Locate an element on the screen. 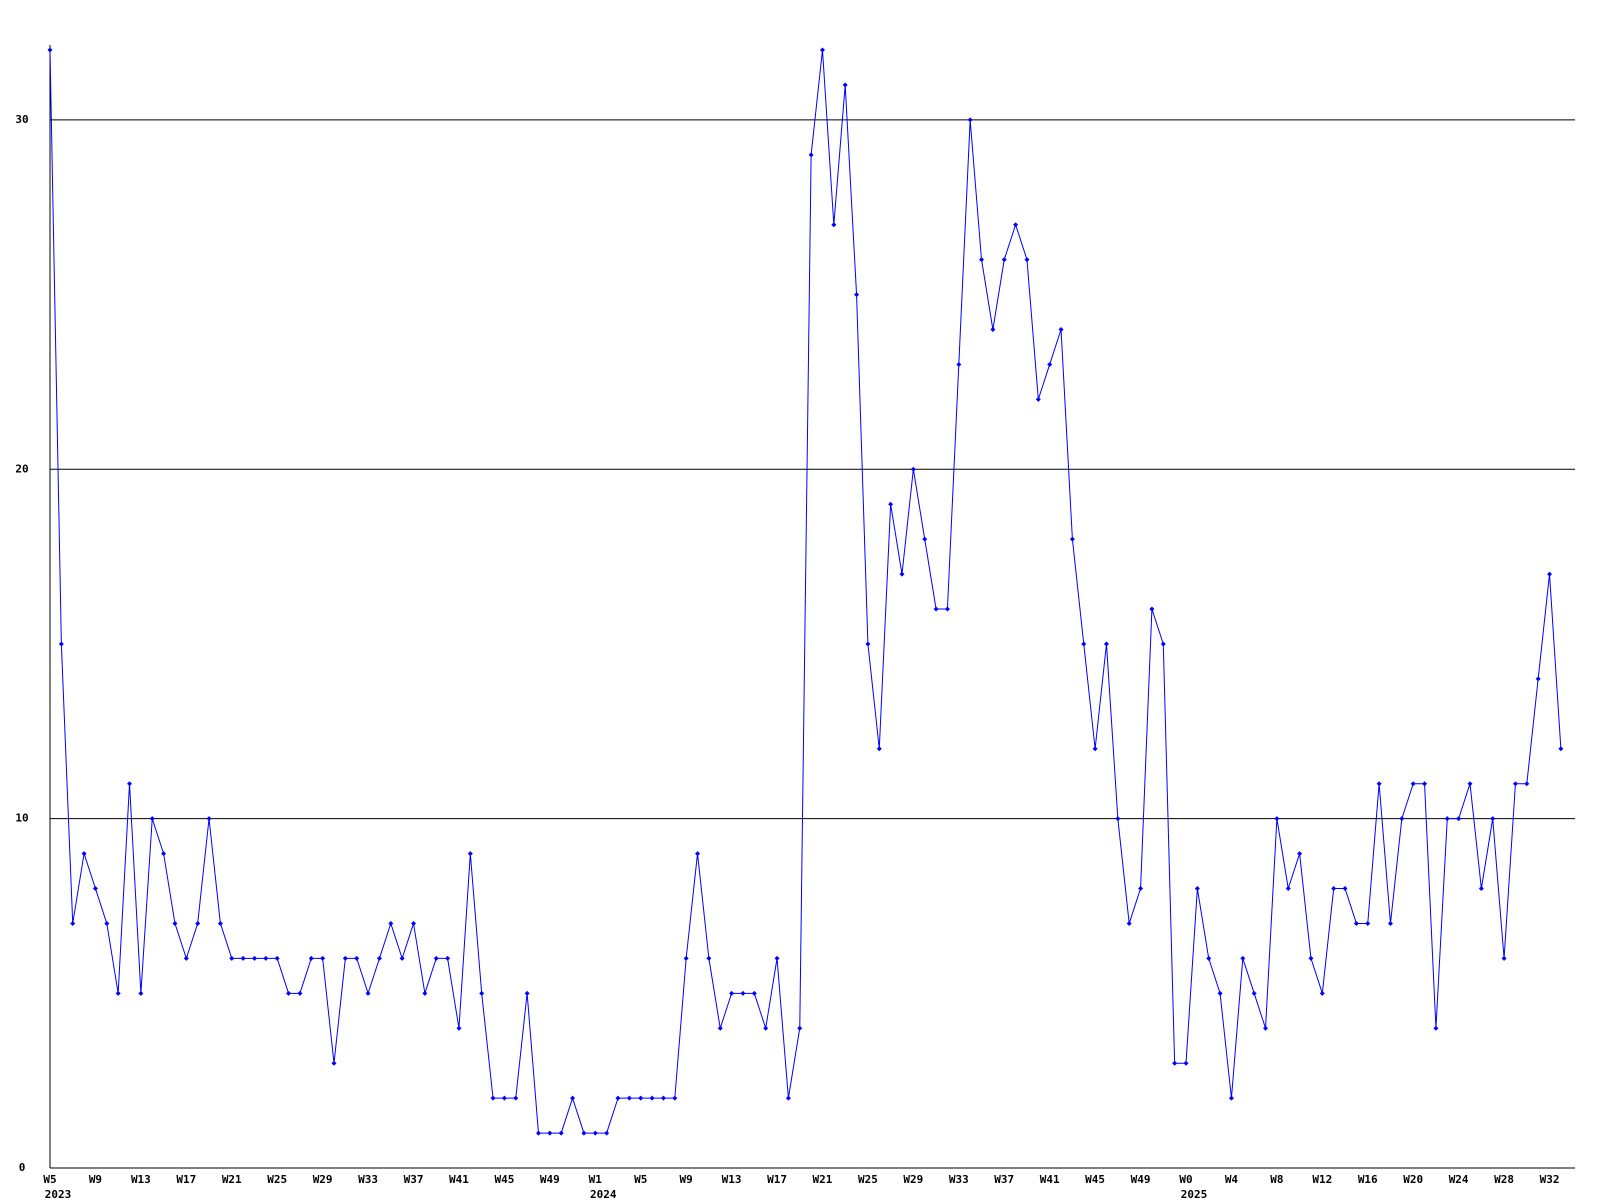 The image size is (1600, 1204). x-tick-label: W1 is located at coordinates (596, 1179).